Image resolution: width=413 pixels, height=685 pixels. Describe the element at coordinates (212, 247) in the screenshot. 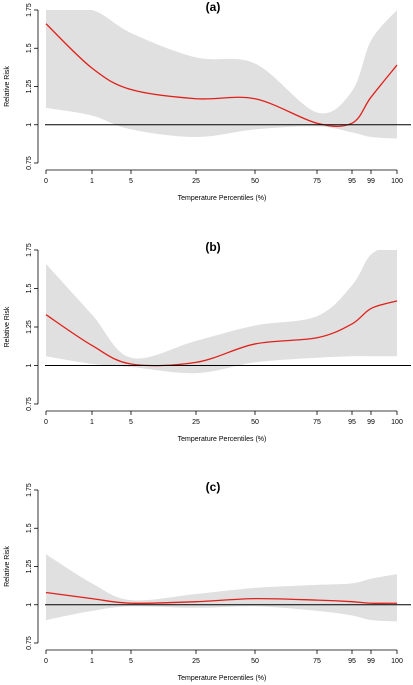

I see `panel-title: (b)` at that location.